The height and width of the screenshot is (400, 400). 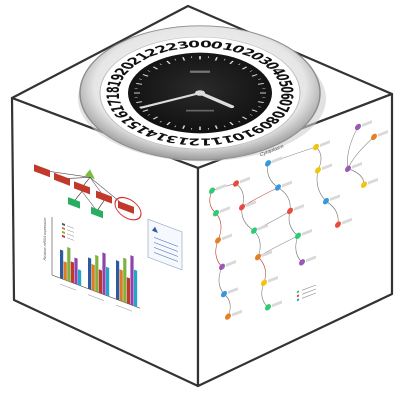 I want to click on clock-hub, so click(x=200, y=93).